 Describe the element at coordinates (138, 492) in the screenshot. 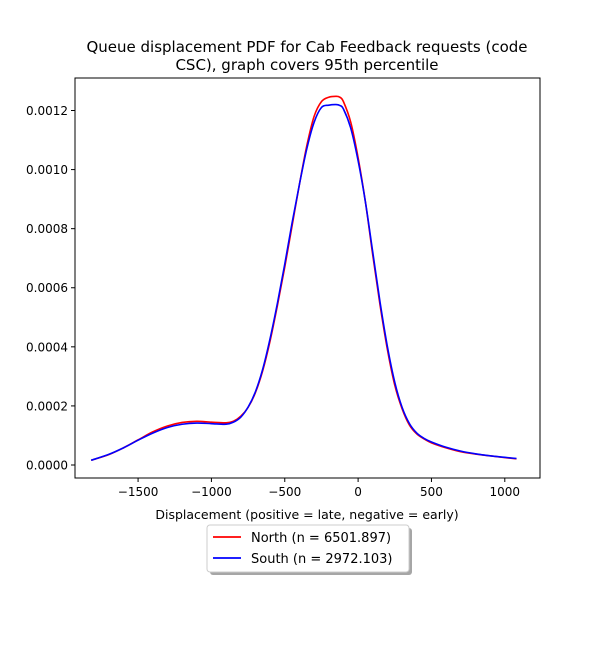

I see `x-tick-label: −1500` at that location.